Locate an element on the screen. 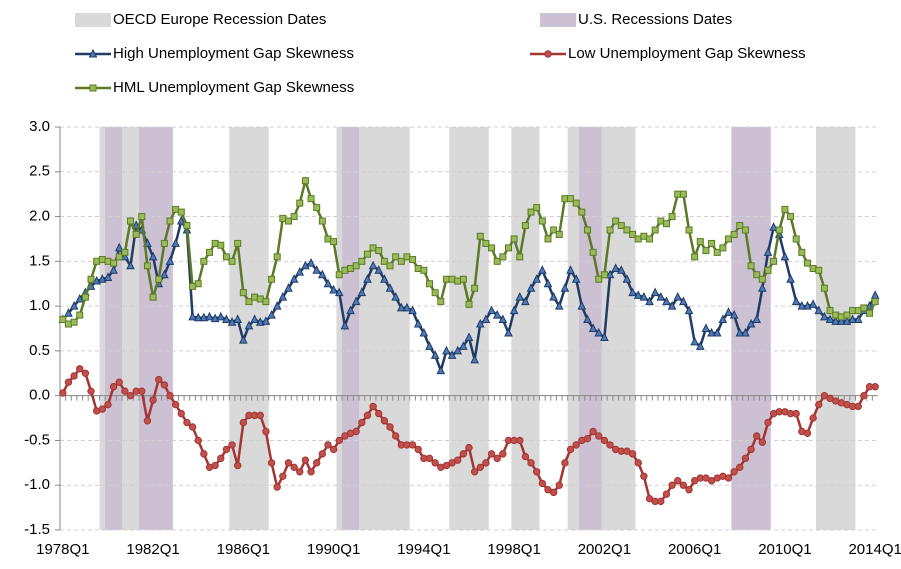 The width and height of the screenshot is (901, 569). x-tick-label: 1978Q1 is located at coordinates (62, 549).